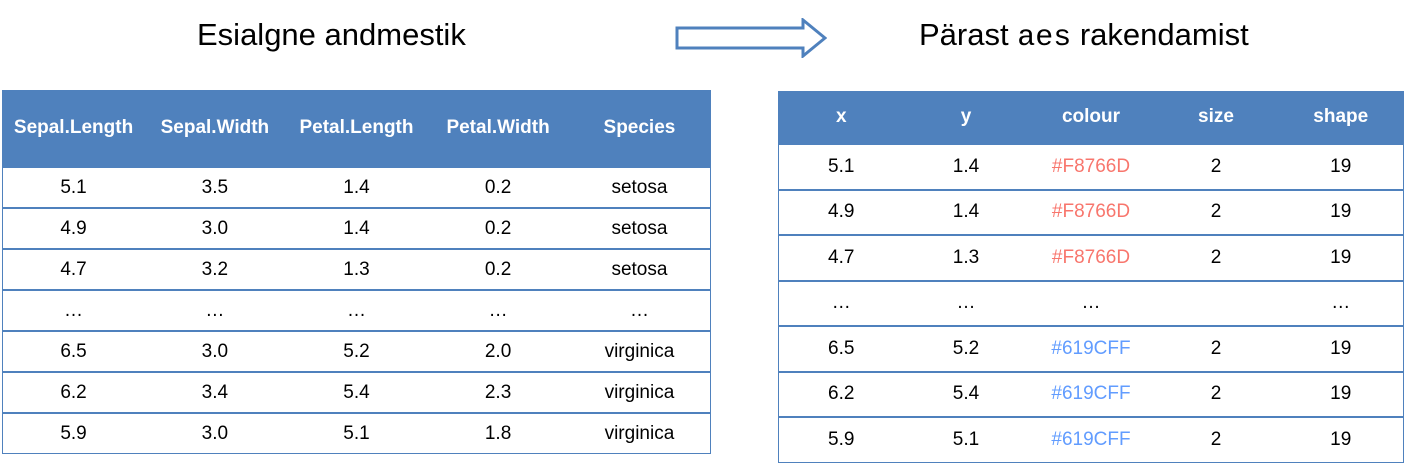 Image resolution: width=1416 pixels, height=465 pixels. I want to click on table-cell: 2.0, so click(498, 351).